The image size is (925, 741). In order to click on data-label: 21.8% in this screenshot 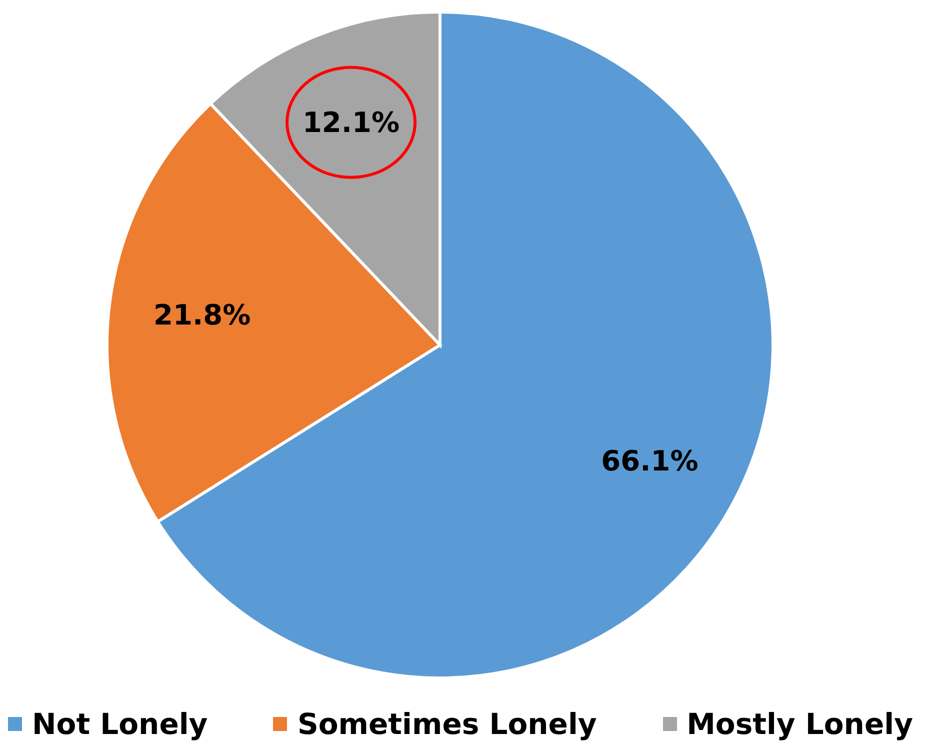, I will do `click(202, 315)`.